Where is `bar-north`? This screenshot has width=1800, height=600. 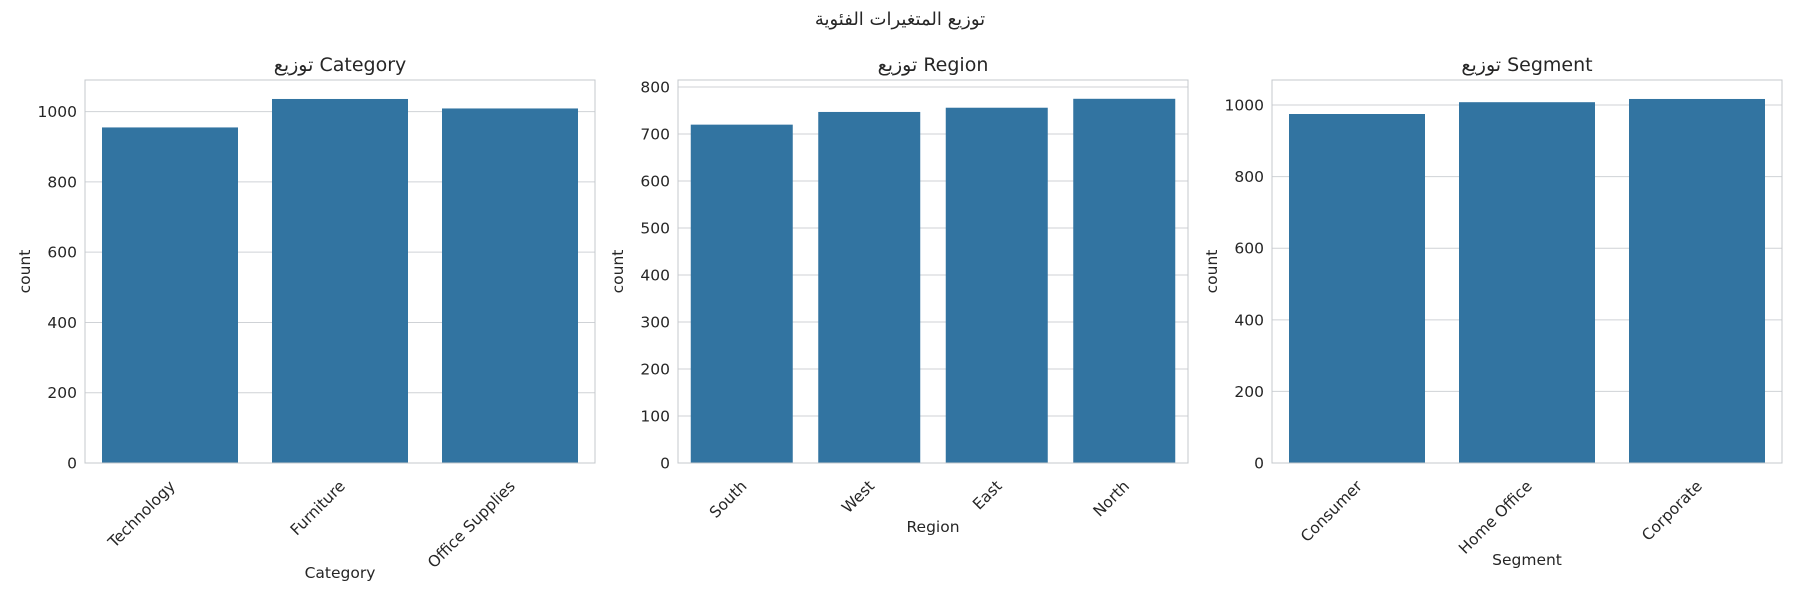 bar-north is located at coordinates (1124, 280).